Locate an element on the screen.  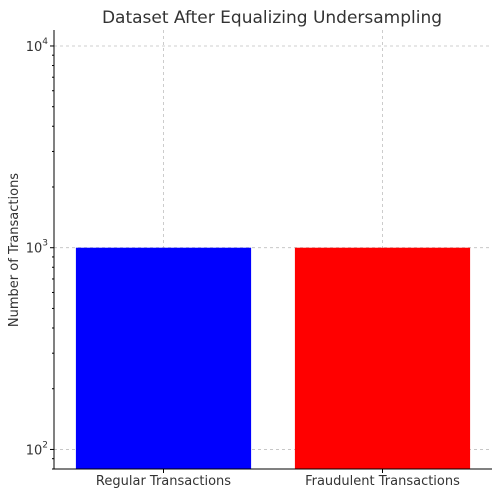
y-axis-label: Number of Transactions is located at coordinates (14, 250).